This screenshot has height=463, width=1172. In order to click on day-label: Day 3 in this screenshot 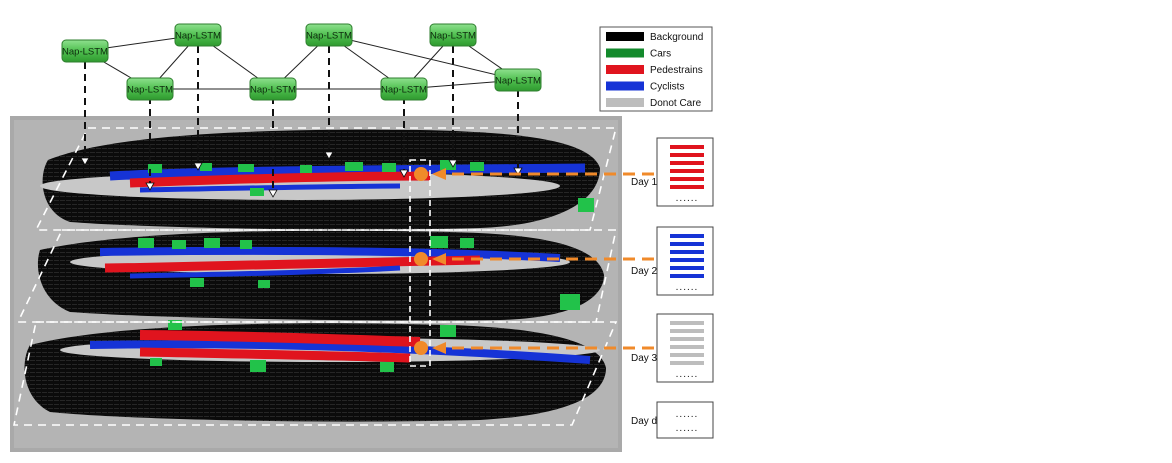, I will do `click(644, 358)`.